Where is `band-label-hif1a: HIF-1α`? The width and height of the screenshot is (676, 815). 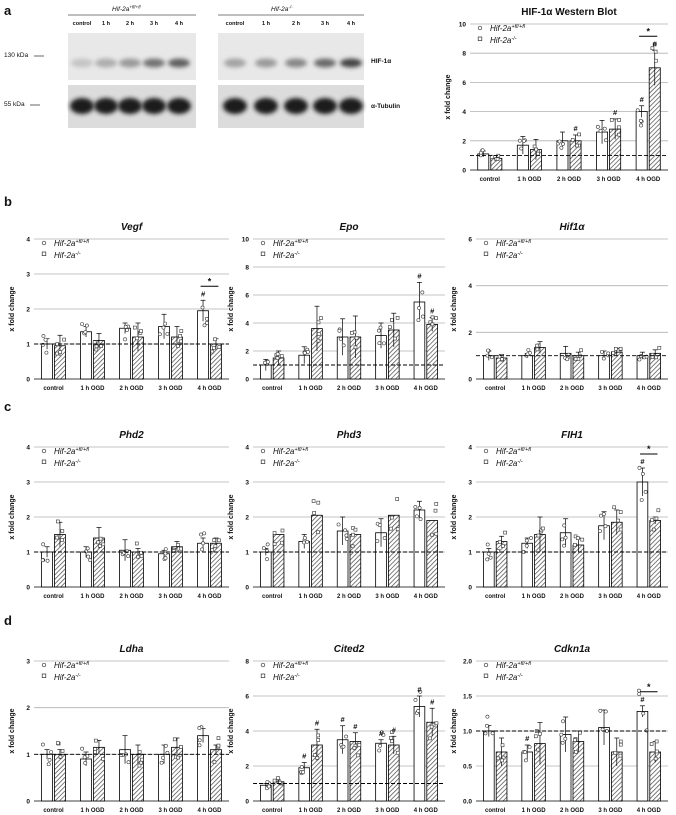 band-label-hif1a: HIF-1α is located at coordinates (381, 61).